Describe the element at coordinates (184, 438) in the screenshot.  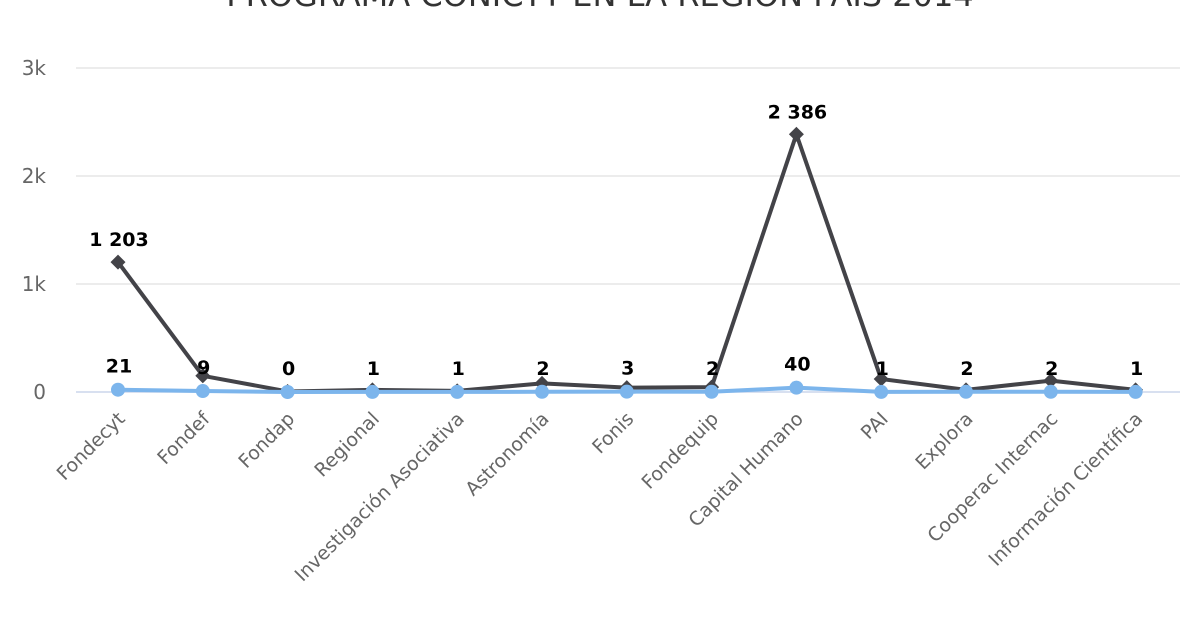
I see `x-tick-label: Fondef` at that location.